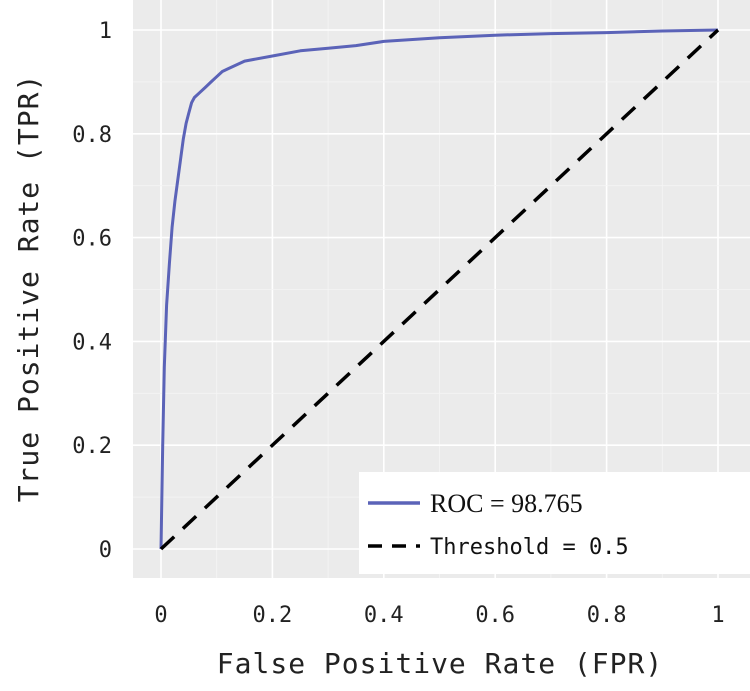 The width and height of the screenshot is (750, 691). What do you see at coordinates (105, 550) in the screenshot?
I see `y-tick-label: 0` at bounding box center [105, 550].